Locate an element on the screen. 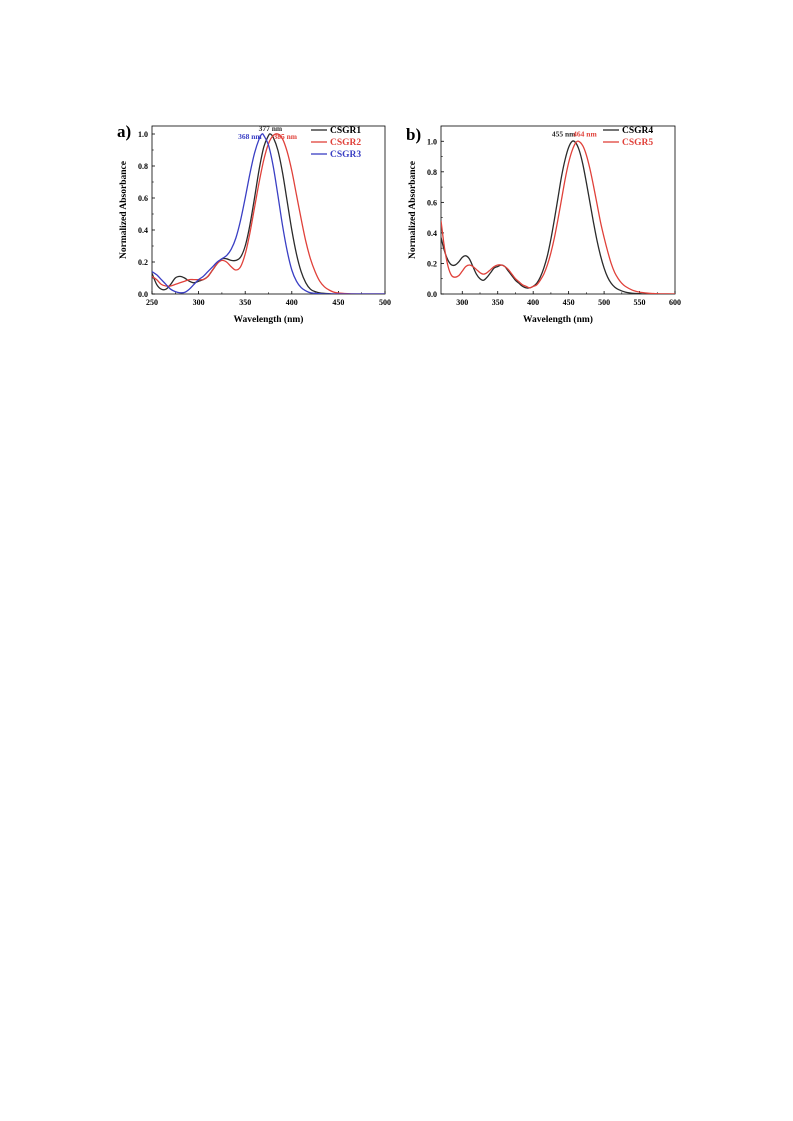 The image size is (793, 1121). peak-annotation: 377 nm is located at coordinates (271, 128).